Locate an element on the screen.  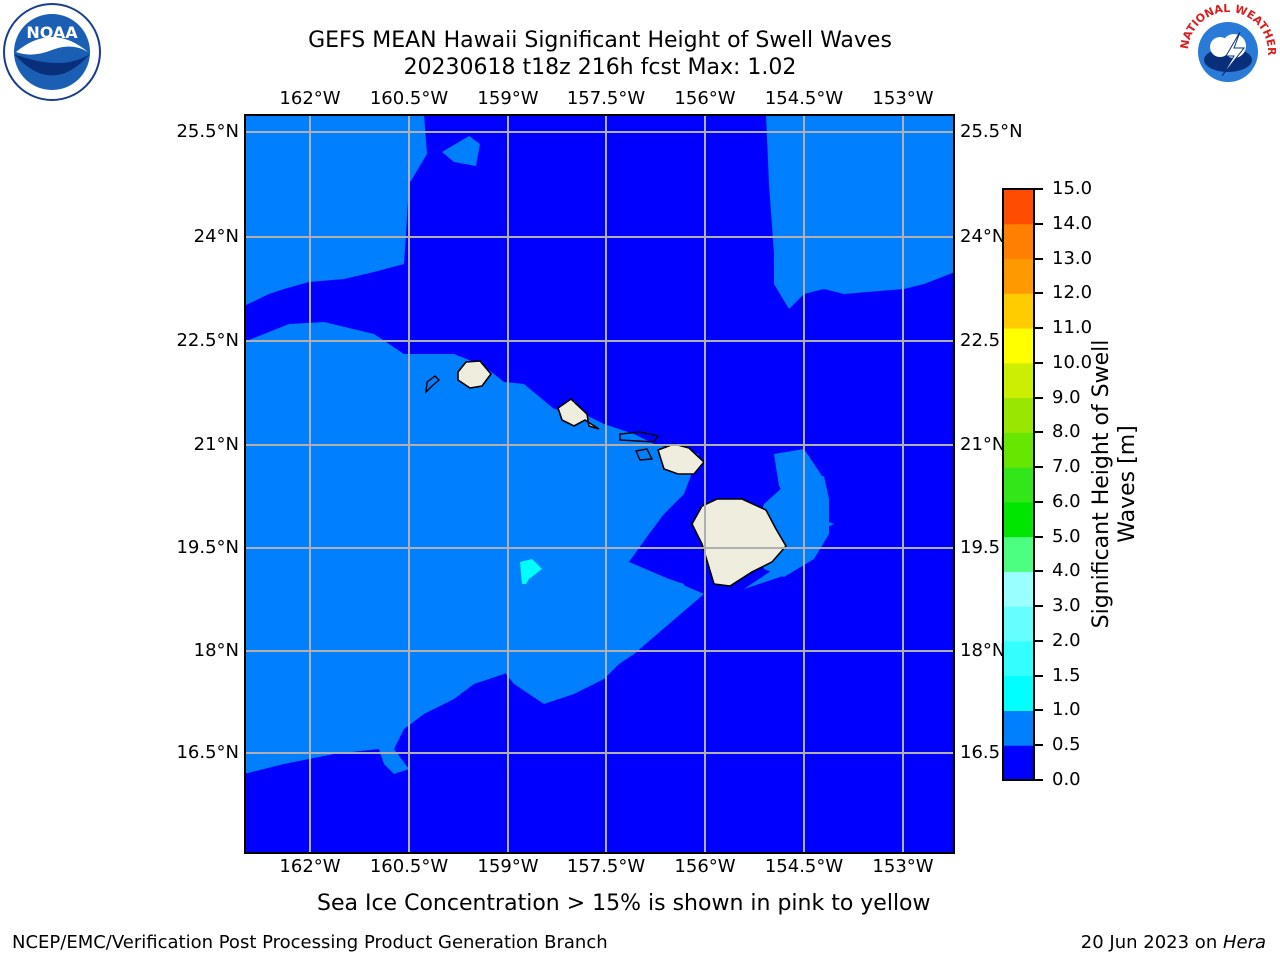
colorbar-tick-label: 0.0 is located at coordinates (1066, 779).